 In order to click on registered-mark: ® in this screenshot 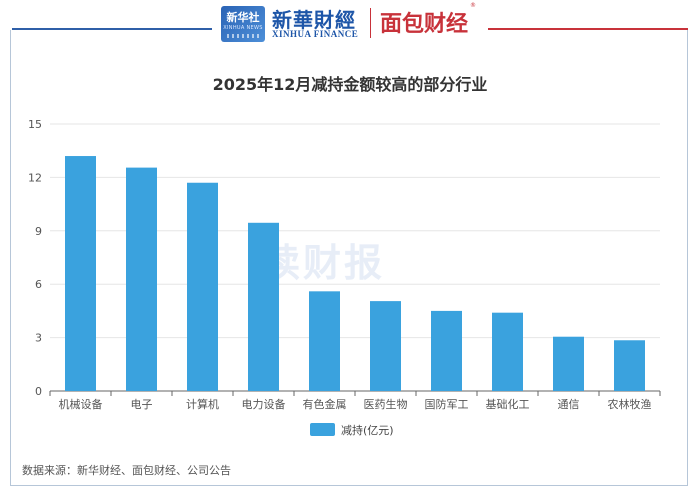, I will do `click(473, 5)`.